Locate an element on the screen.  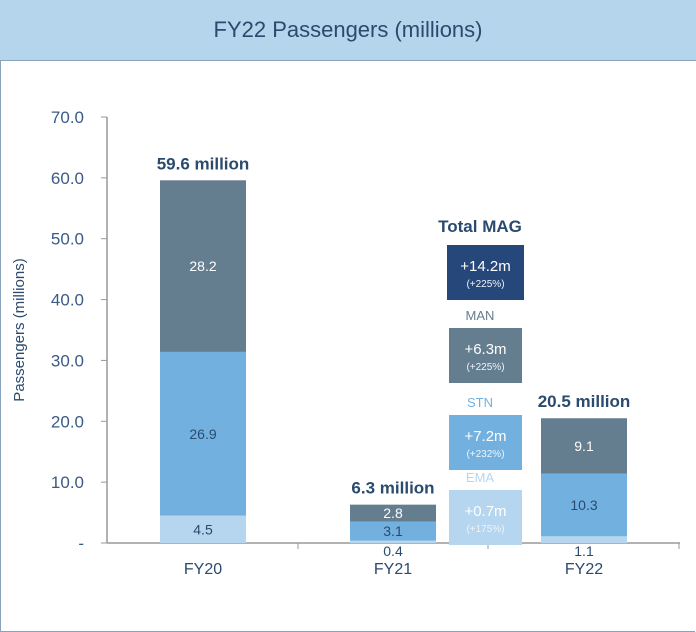
data-label: 2.8 is located at coordinates (393, 513).